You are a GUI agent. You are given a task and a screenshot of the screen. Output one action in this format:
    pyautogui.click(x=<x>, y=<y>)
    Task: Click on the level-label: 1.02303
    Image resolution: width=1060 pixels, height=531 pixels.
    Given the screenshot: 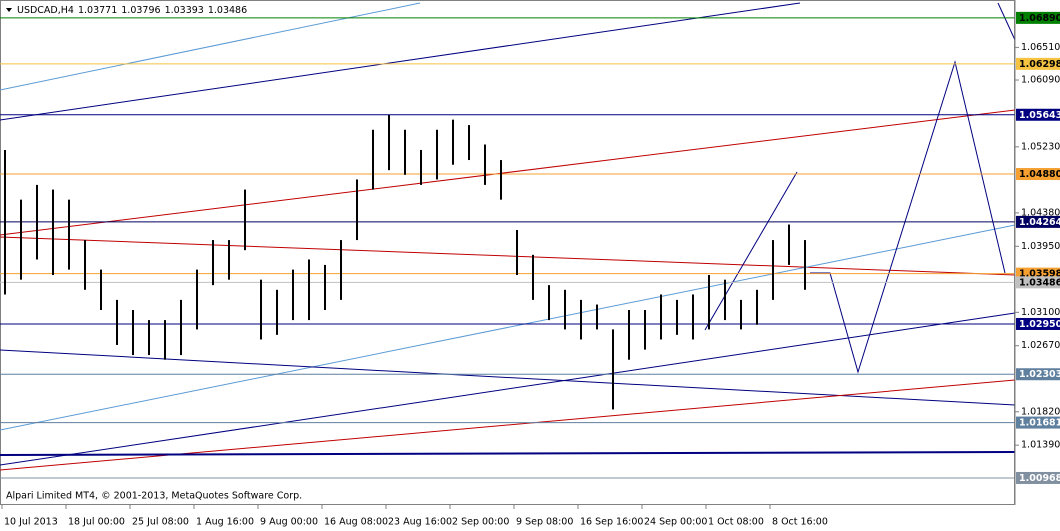 What is the action you would take?
    pyautogui.click(x=1039, y=374)
    